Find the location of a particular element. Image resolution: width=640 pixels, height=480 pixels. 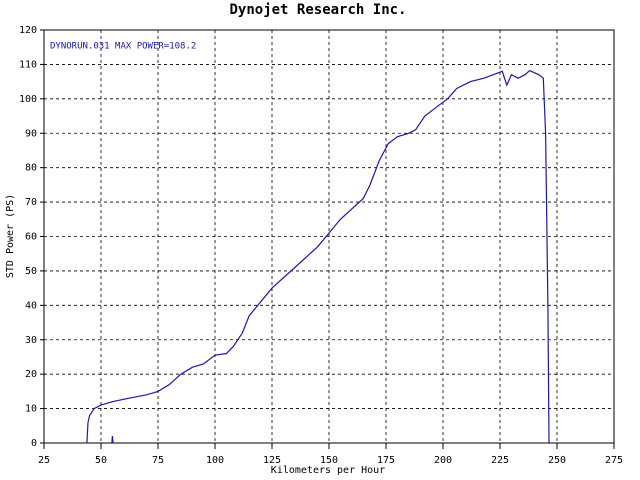

y-tick-label: 110 is located at coordinates (28, 64).